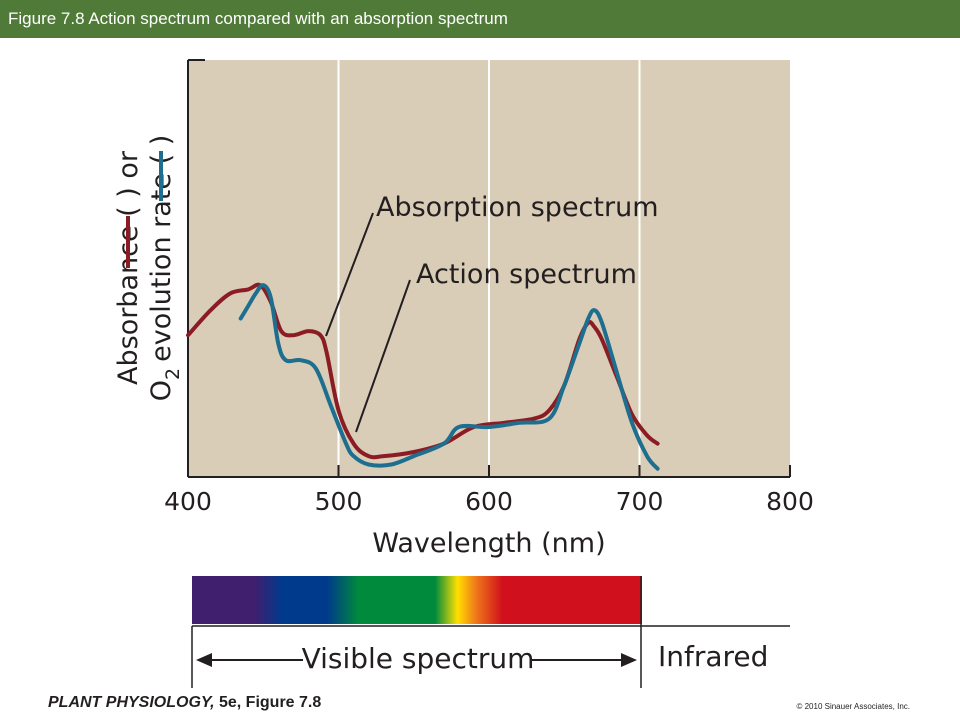 The height and width of the screenshot is (720, 960). I want to click on x-tick-label: 800, so click(790, 501).